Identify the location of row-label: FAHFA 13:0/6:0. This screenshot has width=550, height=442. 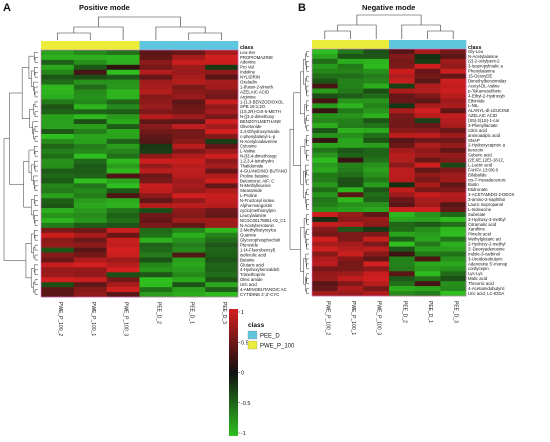
(483, 169).